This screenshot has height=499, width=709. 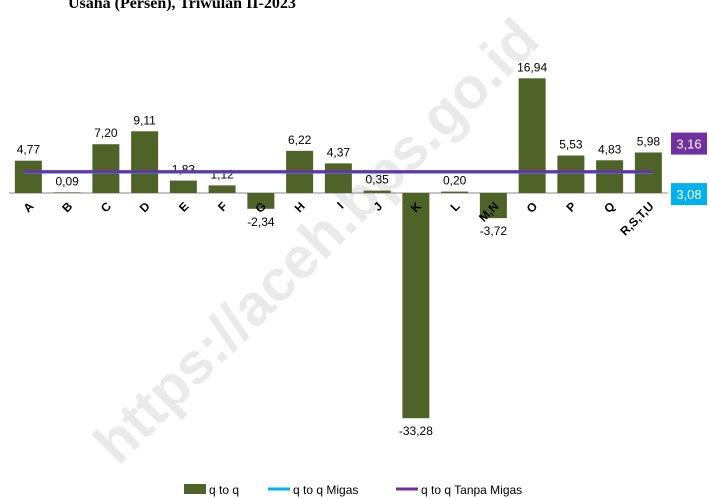 I want to click on data-label: 0,09, so click(x=67, y=181).